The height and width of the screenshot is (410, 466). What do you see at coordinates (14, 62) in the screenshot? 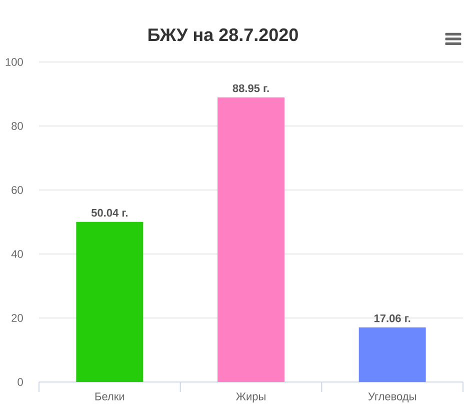
I see `y-tick-label: 100` at bounding box center [14, 62].